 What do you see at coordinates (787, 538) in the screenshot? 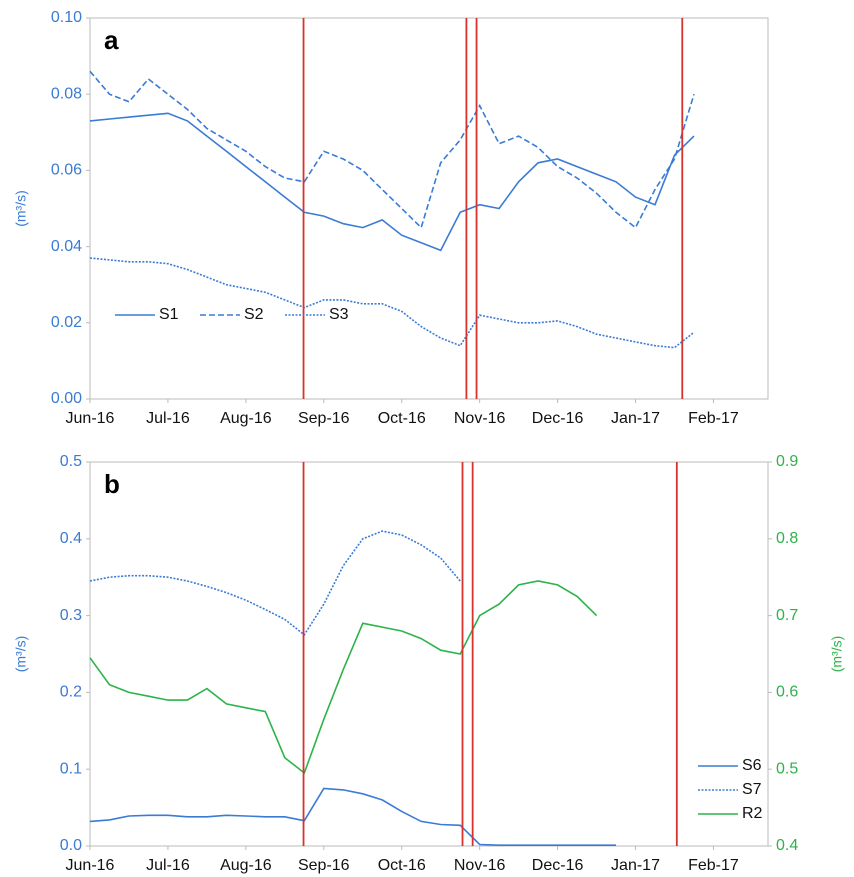
I see `y2-tick-label: 0.8` at bounding box center [787, 538].